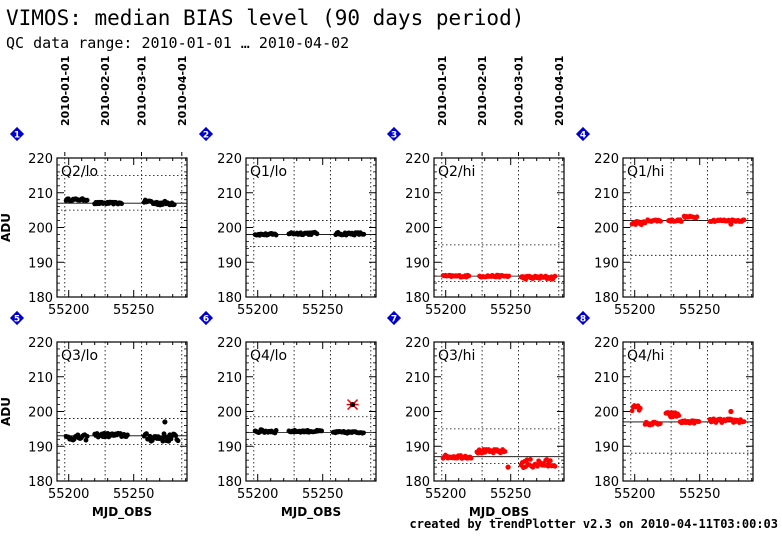 Image resolution: width=782 pixels, height=542 pixels. What do you see at coordinates (287, 415) in the screenshot?
I see `panel-6: 6 180 190 200 210 220 55200 55250 Q4/lo MJD_OBS` at bounding box center [287, 415].